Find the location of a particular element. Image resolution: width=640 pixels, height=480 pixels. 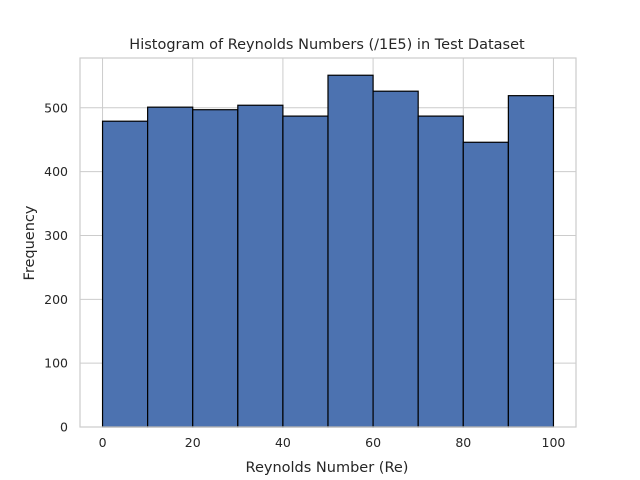

x-tick-labels: 0 20 40 60 80 100 is located at coordinates (332, 442).